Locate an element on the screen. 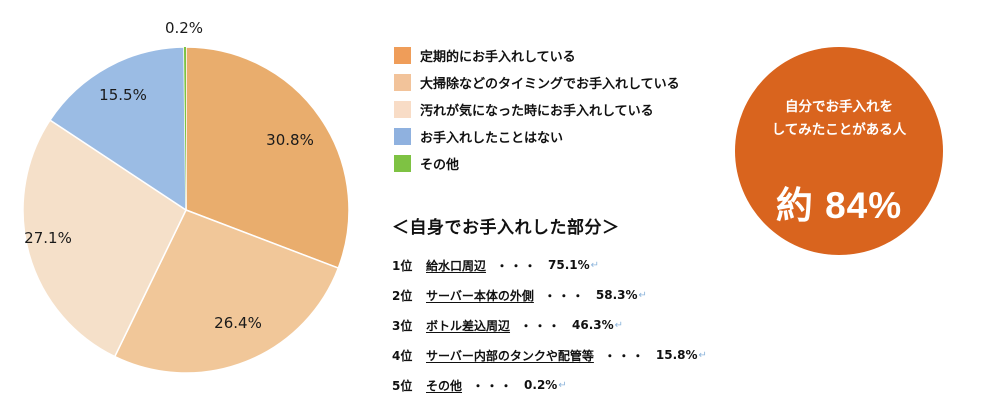 This screenshot has height=410, width=998. section-title: ＜自身でお手入れした部分＞ is located at coordinates (506, 228).